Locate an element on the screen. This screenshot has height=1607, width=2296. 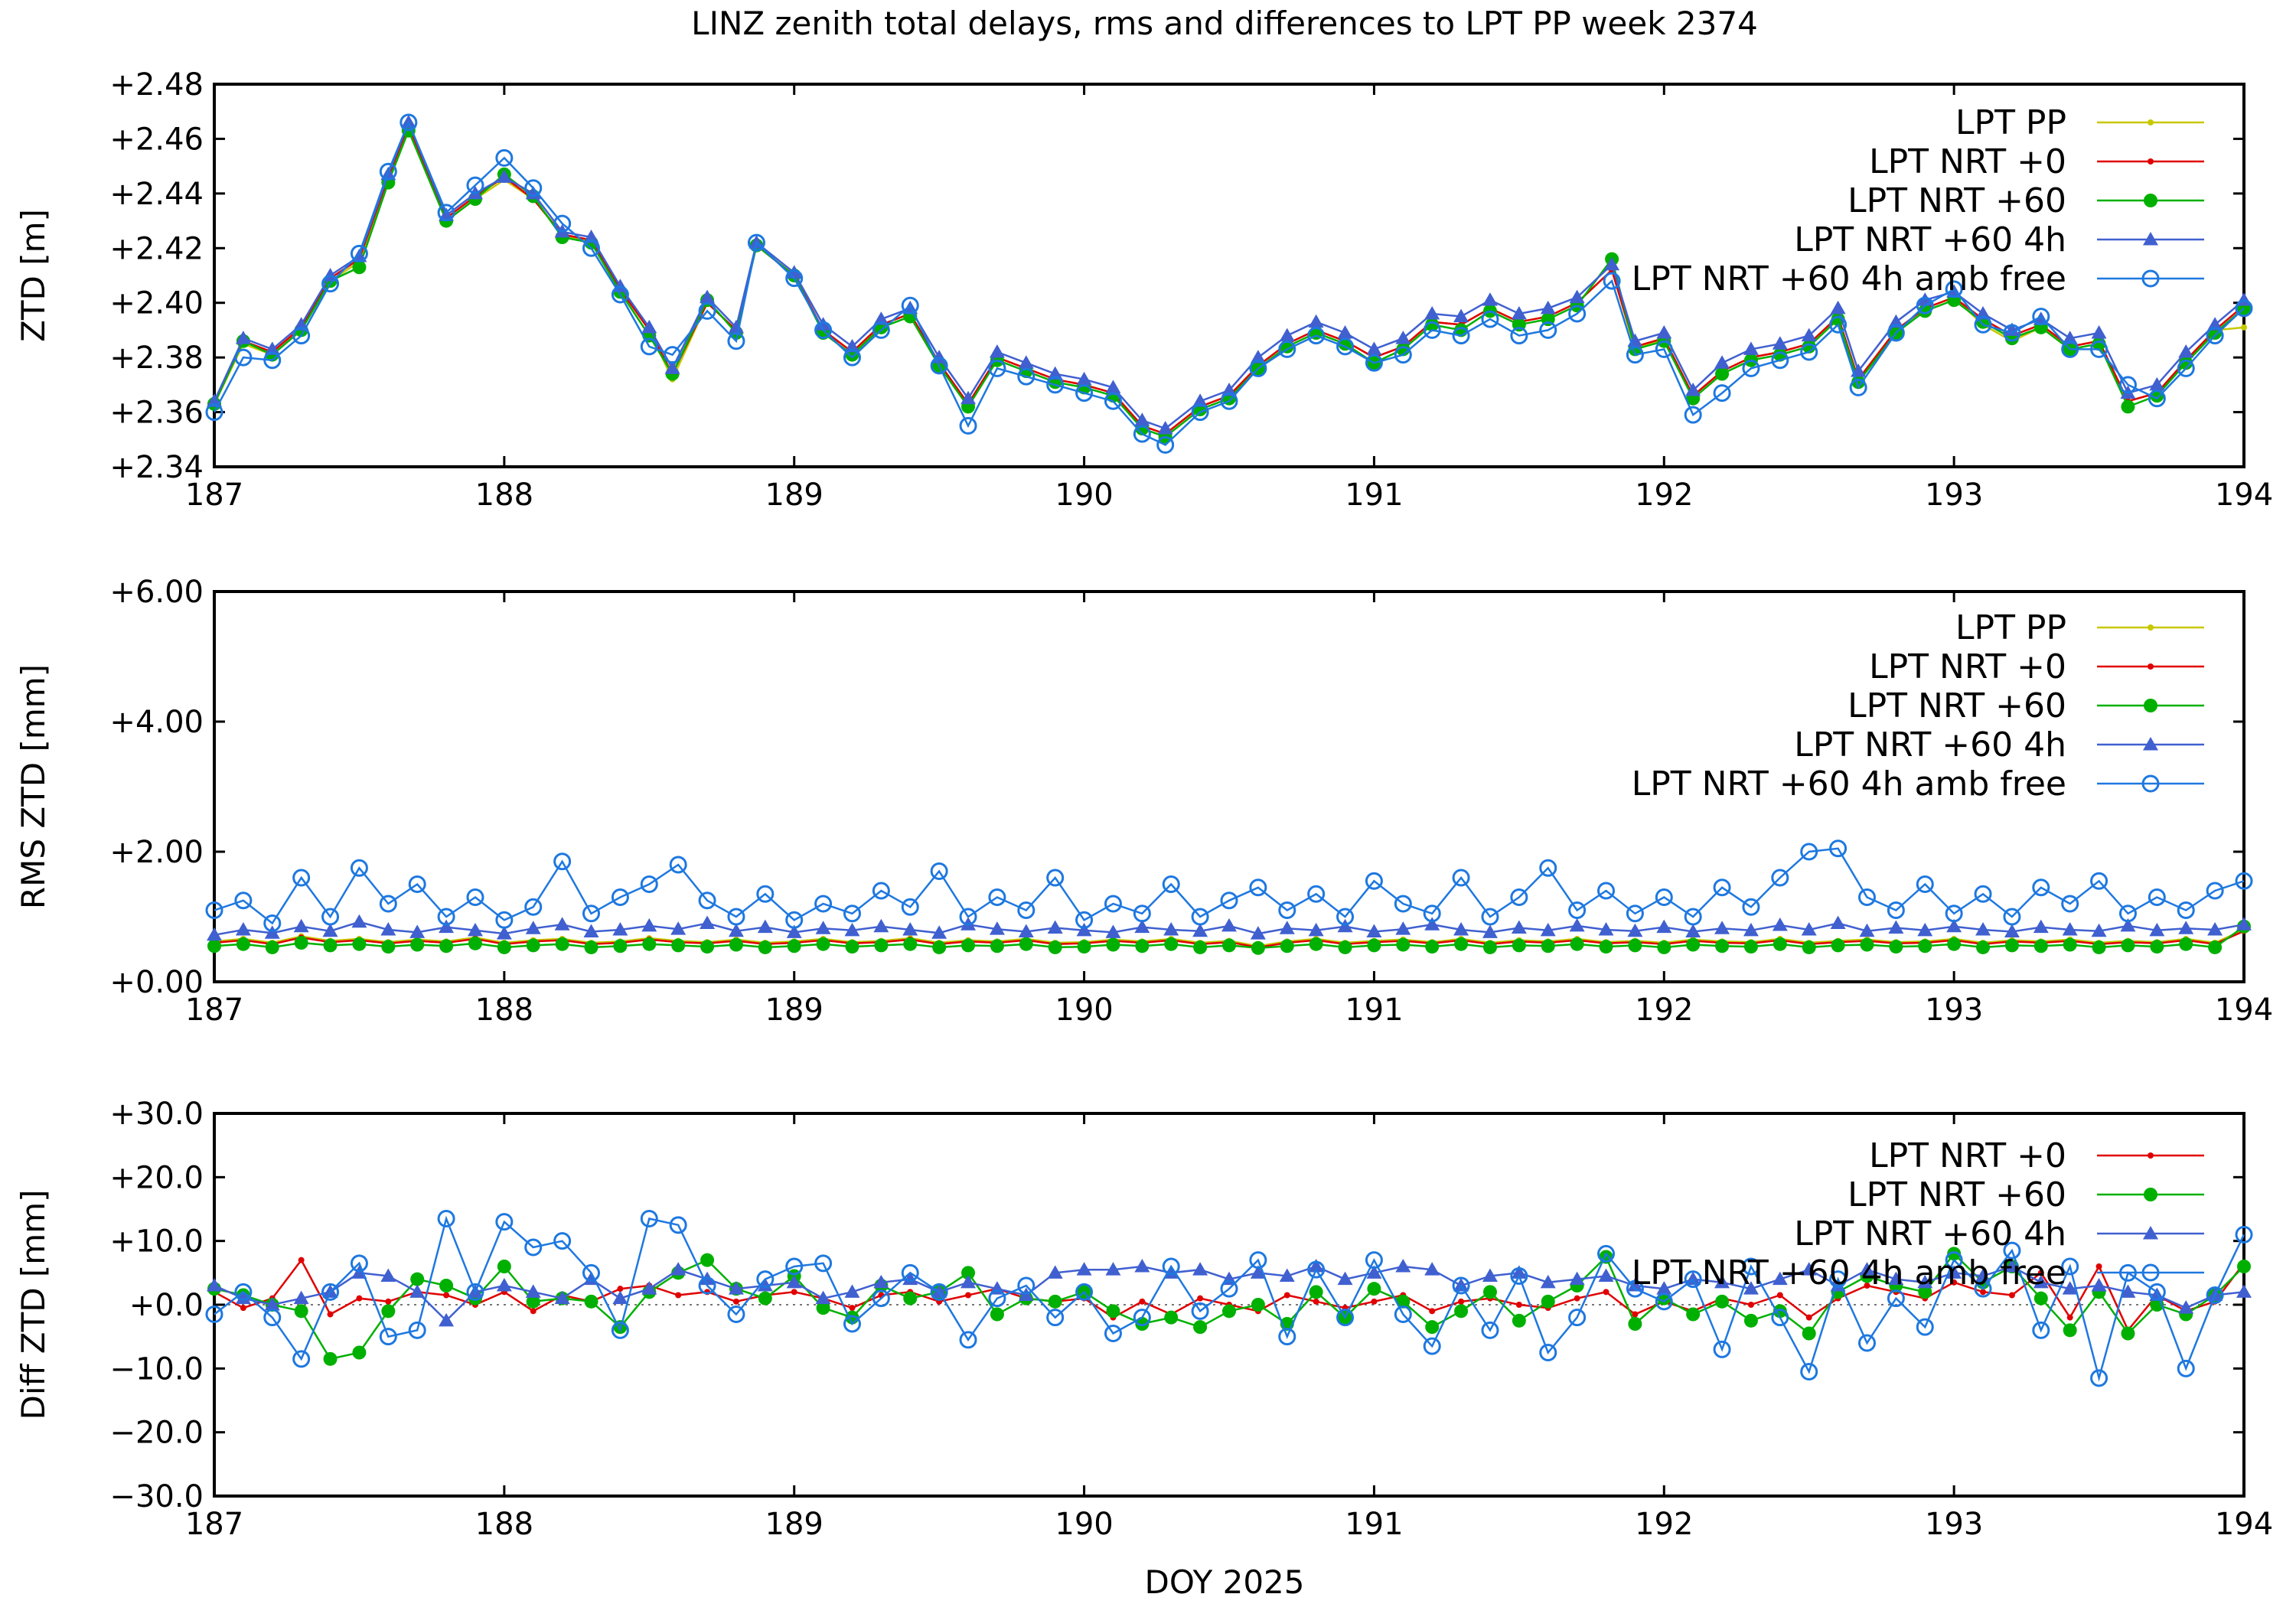
y-tick-label: +2.48 is located at coordinates (156, 85).